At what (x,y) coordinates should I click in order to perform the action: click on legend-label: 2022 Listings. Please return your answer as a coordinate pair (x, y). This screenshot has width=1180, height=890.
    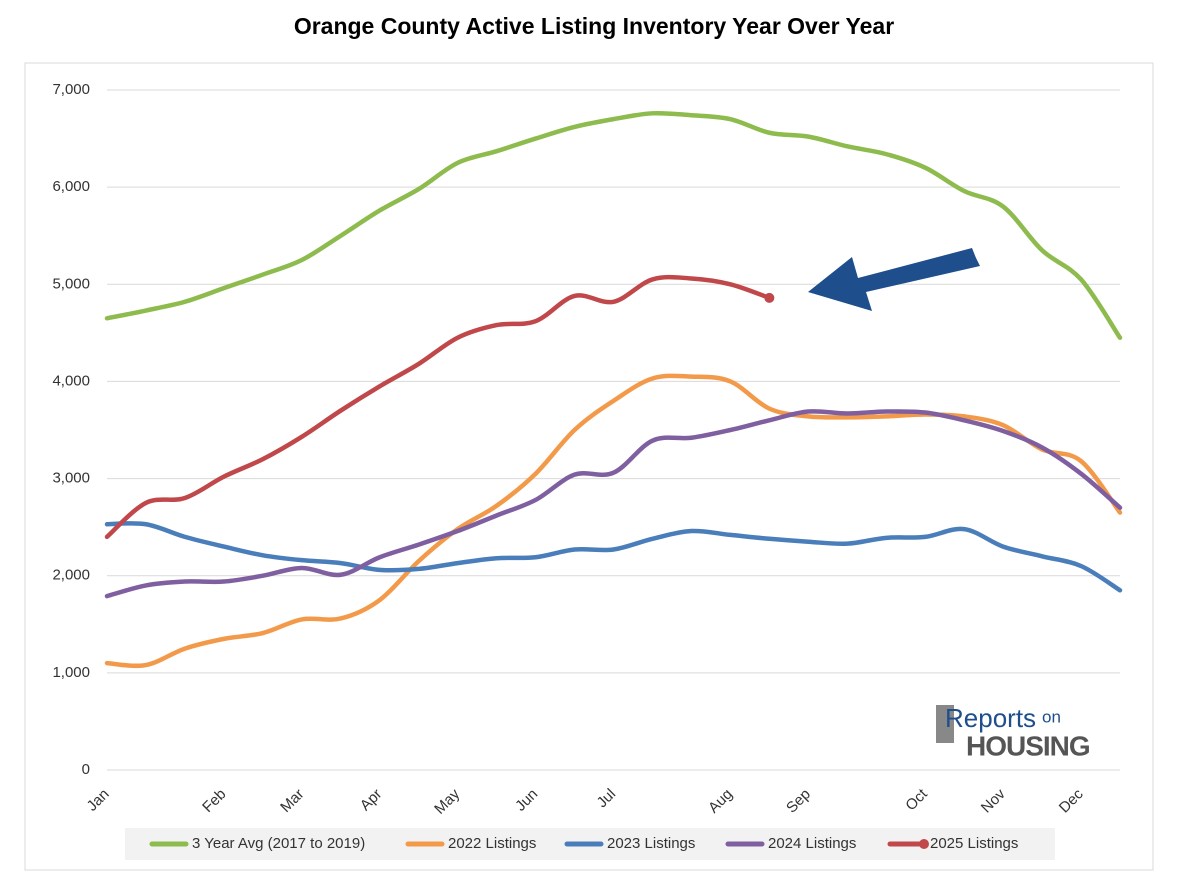
    Looking at the image, I should click on (492, 843).